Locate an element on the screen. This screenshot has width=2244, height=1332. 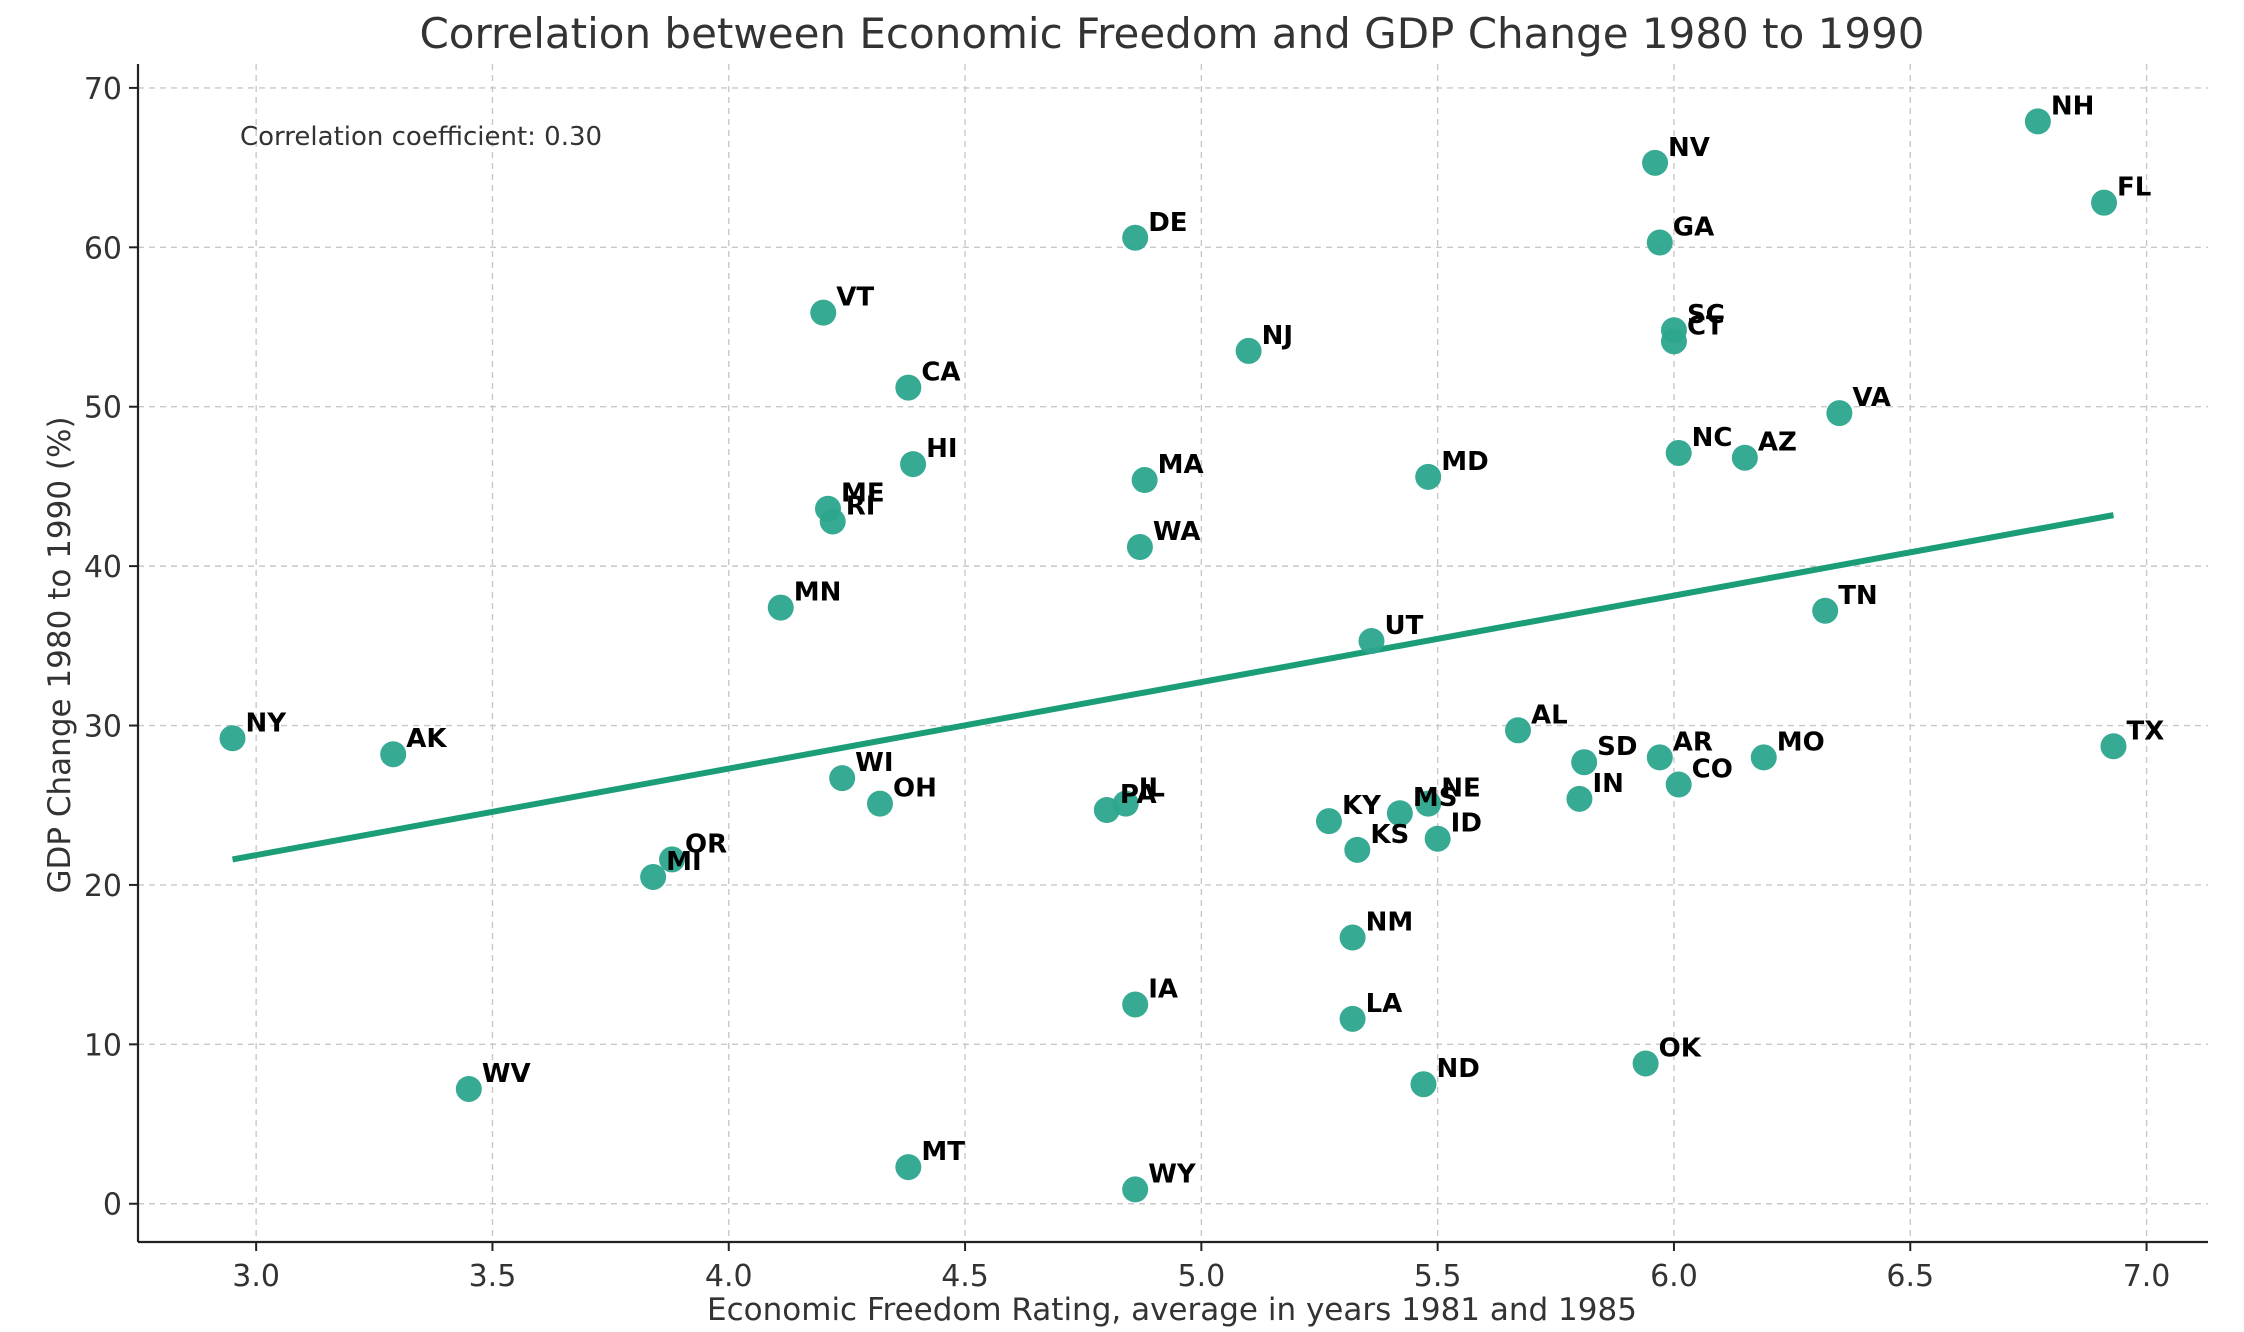
point-label: ND is located at coordinates (1457, 1069).